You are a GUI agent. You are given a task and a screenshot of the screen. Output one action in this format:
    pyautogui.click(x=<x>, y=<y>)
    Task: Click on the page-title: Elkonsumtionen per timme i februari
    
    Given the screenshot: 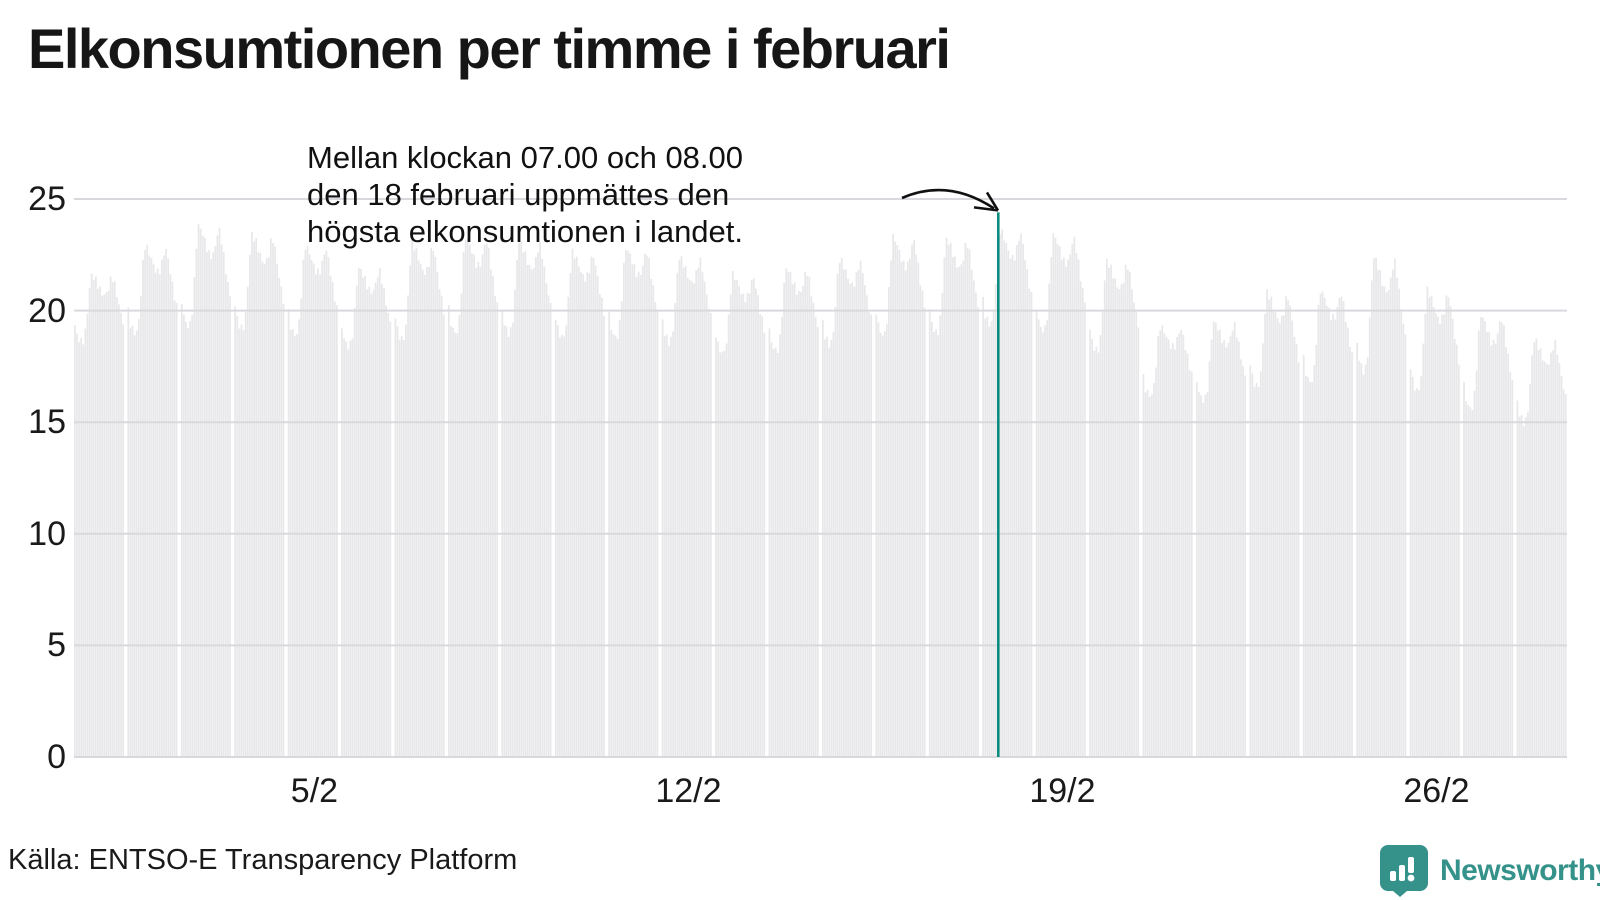 What is the action you would take?
    pyautogui.click(x=489, y=48)
    